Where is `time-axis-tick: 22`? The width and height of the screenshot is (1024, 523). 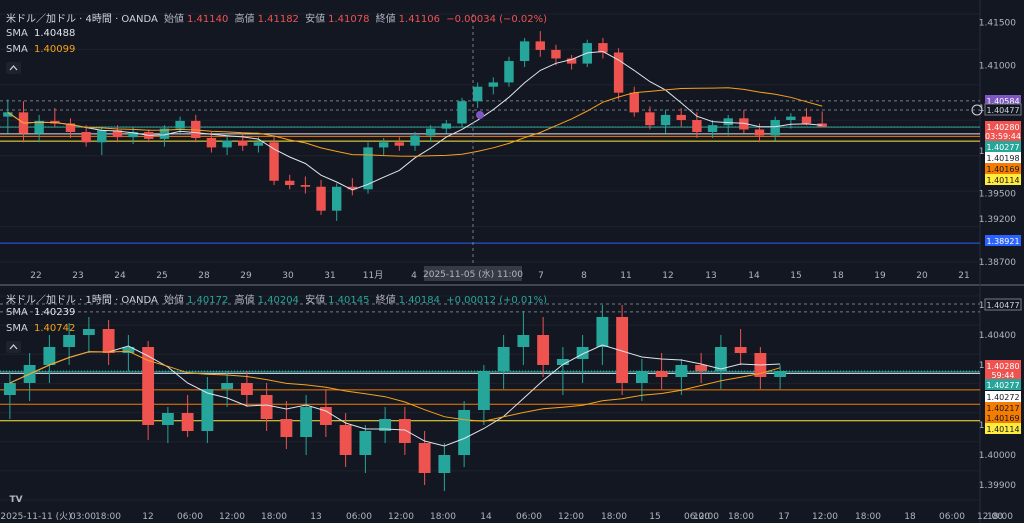 time-axis-tick: 22 is located at coordinates (35, 276).